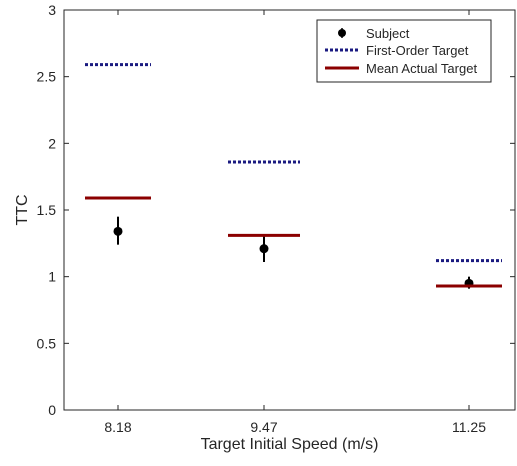 This screenshot has height=466, width=517. I want to click on legend-label: Mean Actual Target, so click(421, 68).